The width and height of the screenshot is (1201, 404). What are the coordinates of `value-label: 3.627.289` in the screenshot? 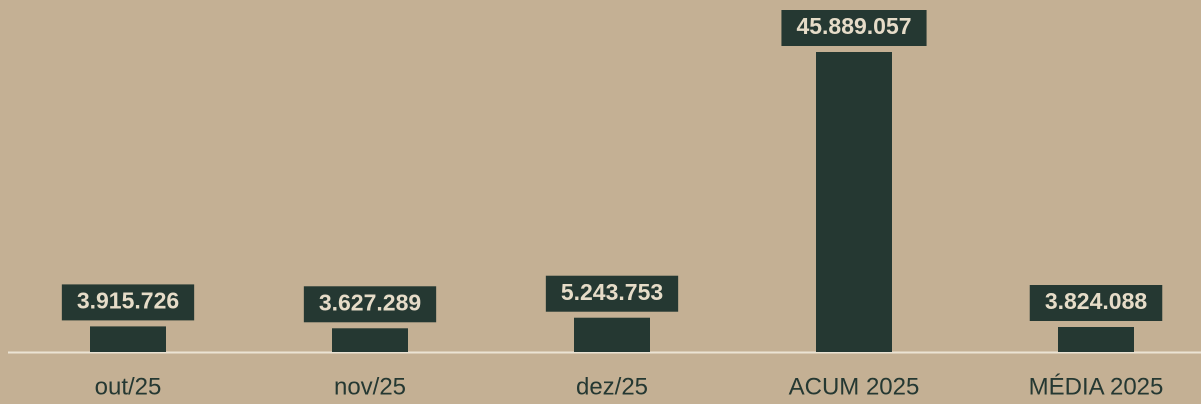 It's located at (370, 302).